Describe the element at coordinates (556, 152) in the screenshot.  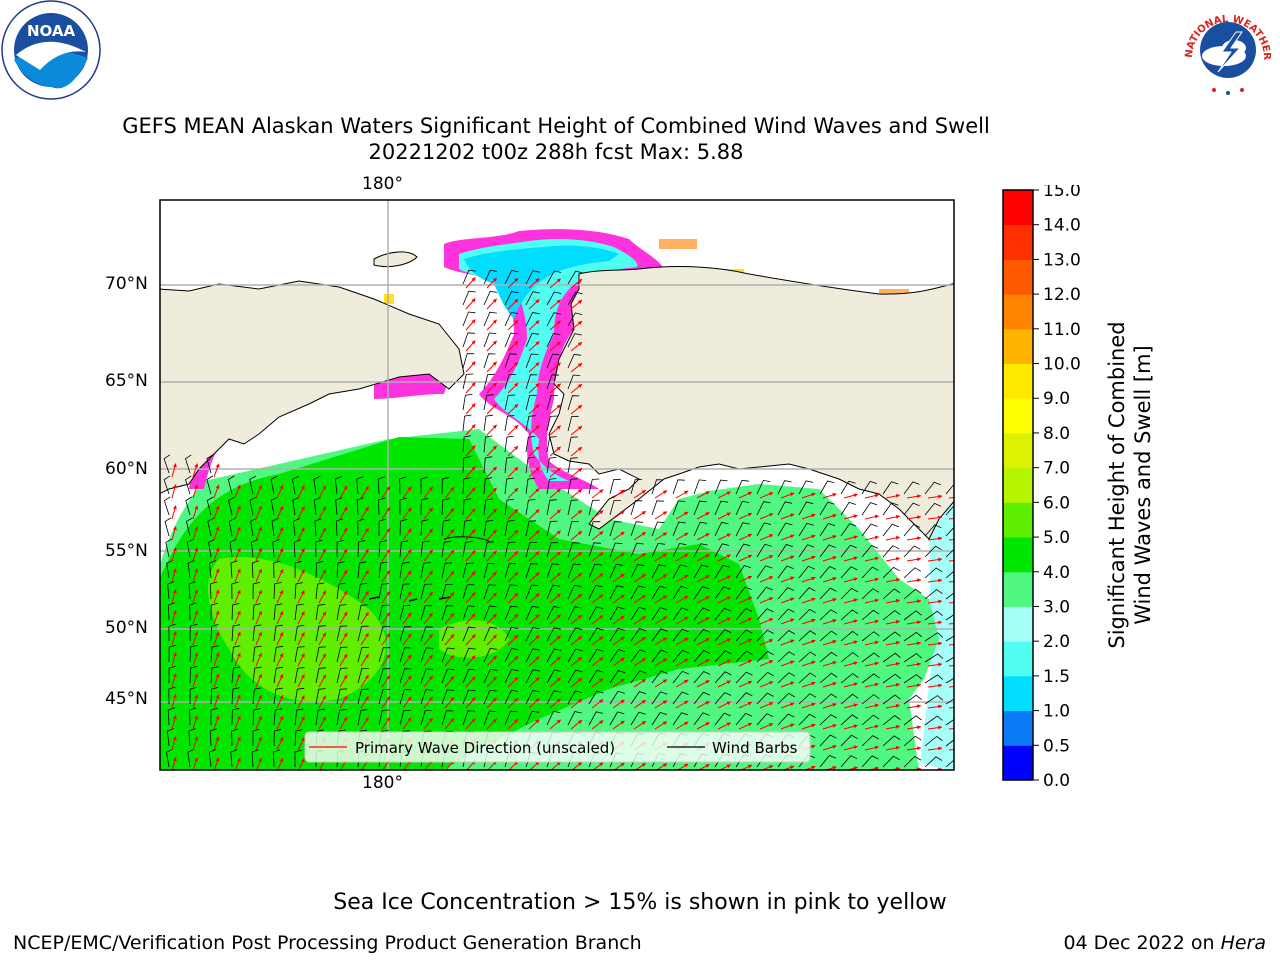
I see `chart-subtitle: 20221202 t00z 288h fcst Max: 5.88` at that location.